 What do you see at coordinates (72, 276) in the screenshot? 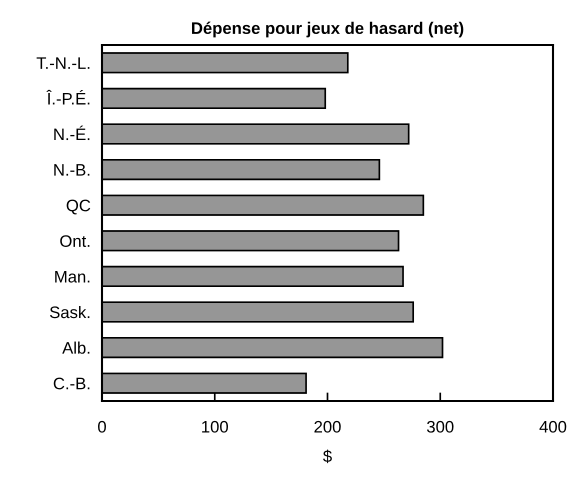
I see `y-tick-label: Man.` at bounding box center [72, 276].